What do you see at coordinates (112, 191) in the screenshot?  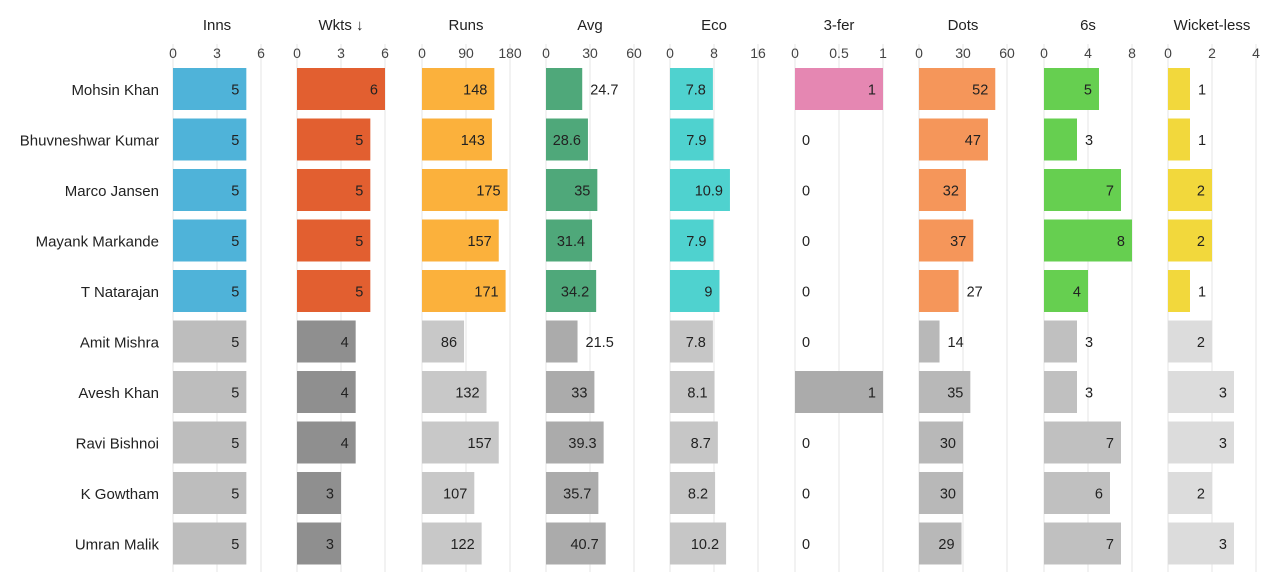 I see `player-label: Marco Jansen` at bounding box center [112, 191].